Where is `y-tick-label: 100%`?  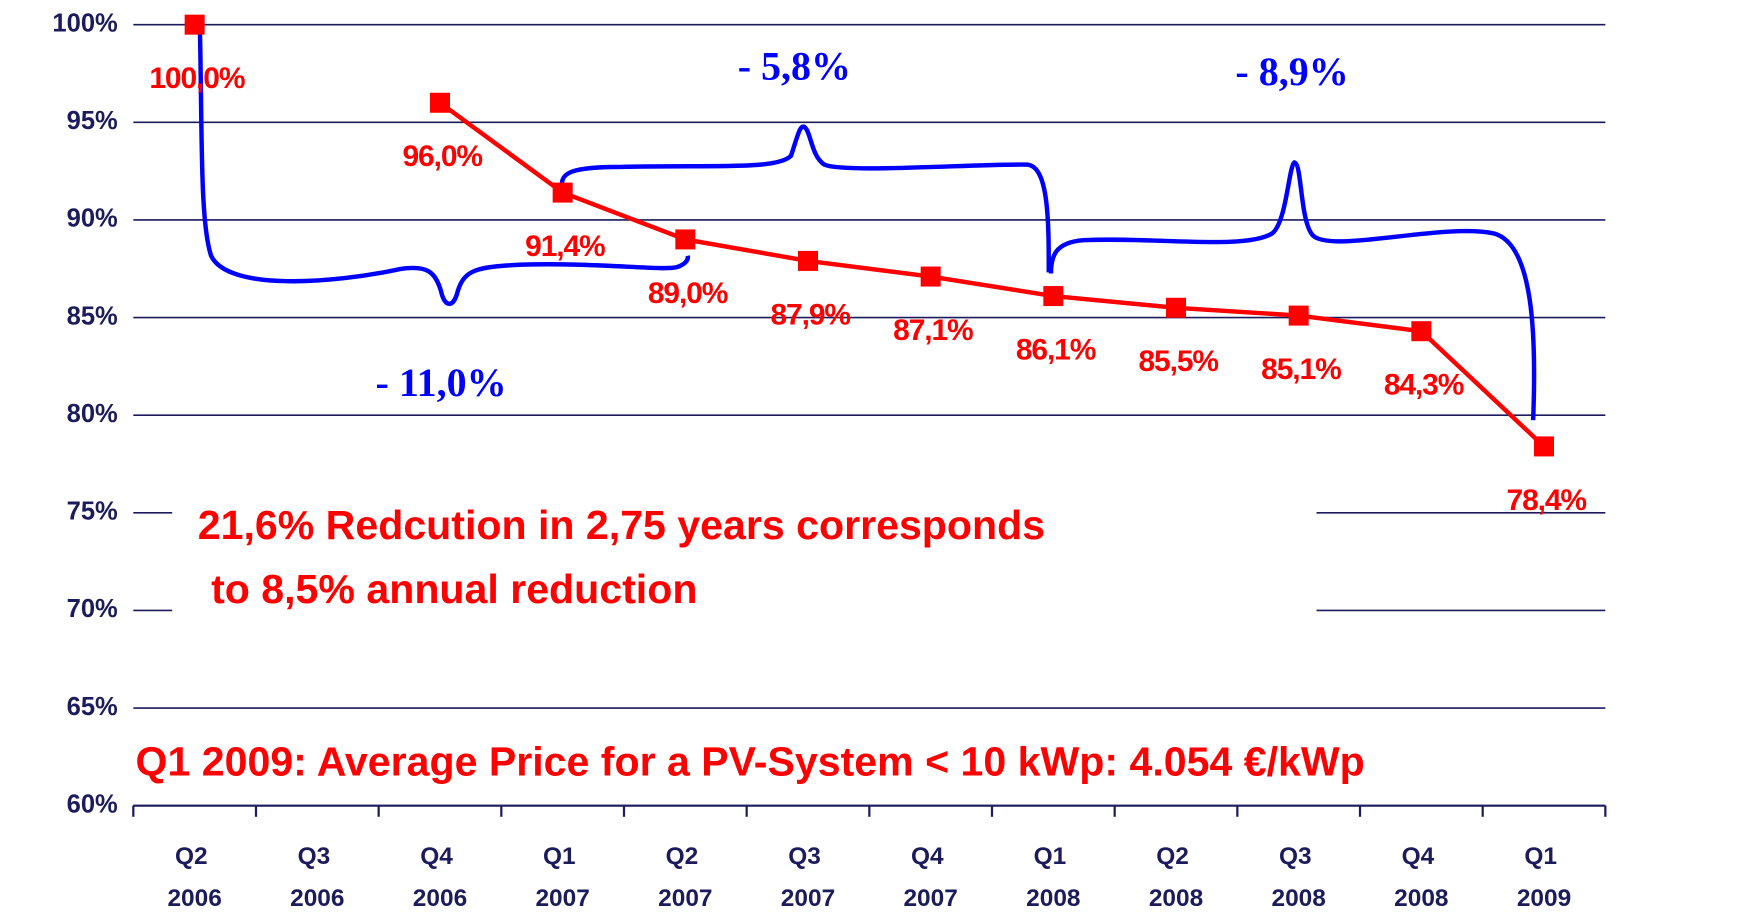 y-tick-label: 100% is located at coordinates (85, 23).